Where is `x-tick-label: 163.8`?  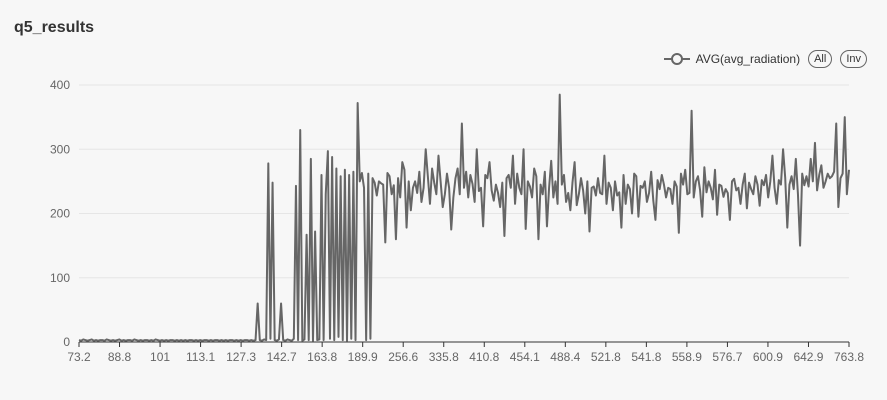
x-tick-label: 163.8 is located at coordinates (322, 357).